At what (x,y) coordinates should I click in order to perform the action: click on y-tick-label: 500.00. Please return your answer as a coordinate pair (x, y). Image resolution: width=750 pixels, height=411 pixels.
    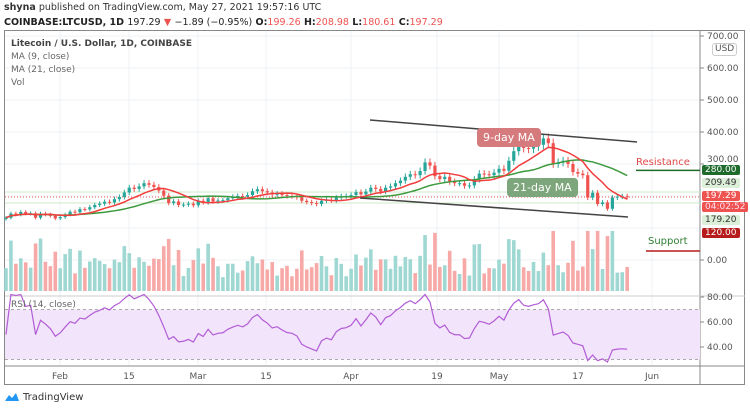
    Looking at the image, I should click on (723, 101).